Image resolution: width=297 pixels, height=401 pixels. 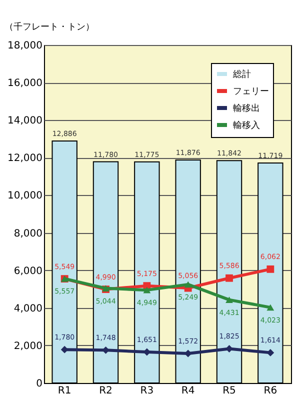 What do you see at coordinates (65, 391) in the screenshot?
I see `x-tick-label: R1` at bounding box center [65, 391].